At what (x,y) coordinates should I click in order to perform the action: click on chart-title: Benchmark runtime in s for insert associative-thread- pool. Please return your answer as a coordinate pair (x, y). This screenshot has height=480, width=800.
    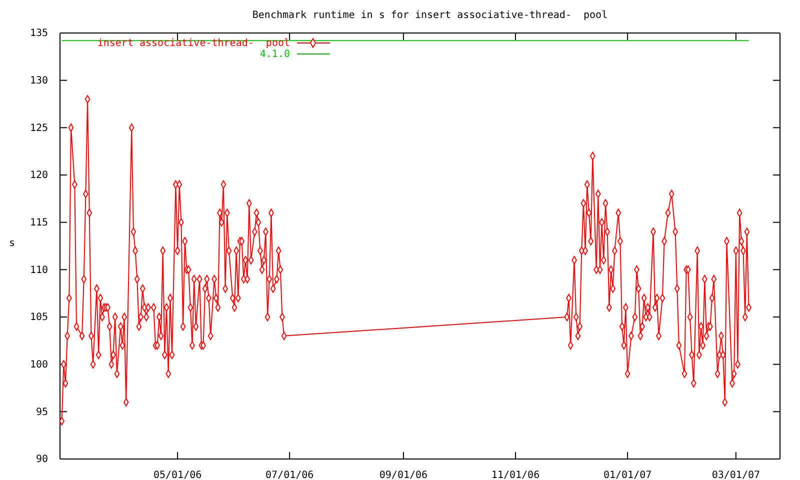
    Looking at the image, I should click on (430, 15).